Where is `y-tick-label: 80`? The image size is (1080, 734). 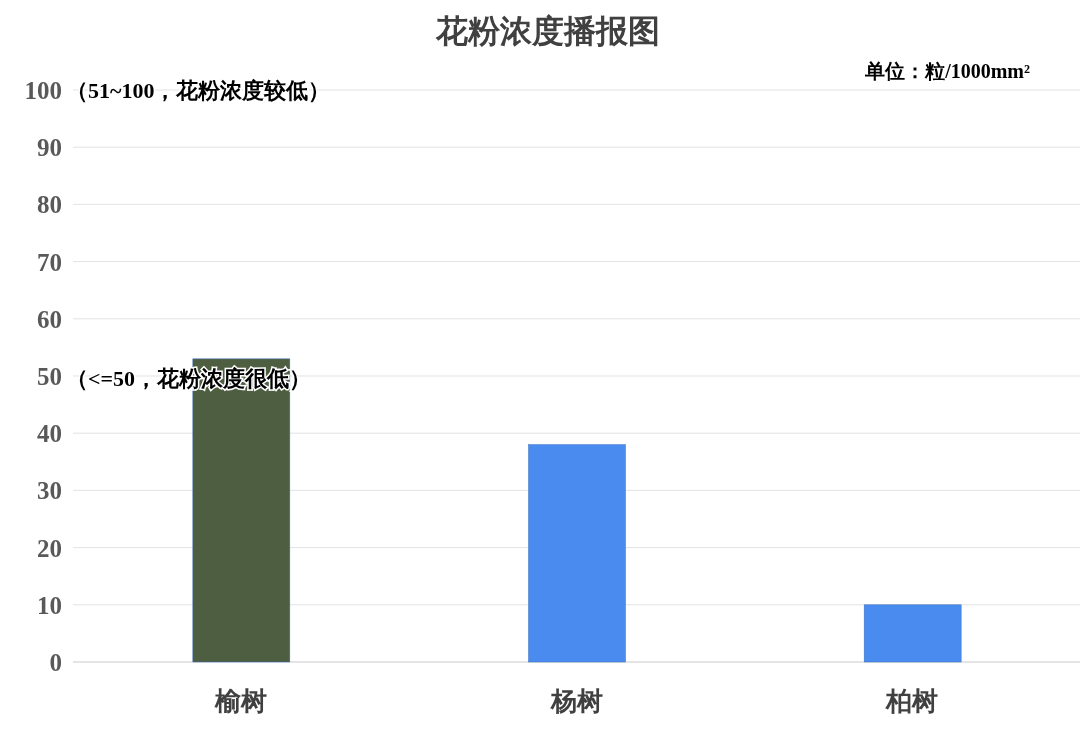
y-tick-label: 80 is located at coordinates (49, 205).